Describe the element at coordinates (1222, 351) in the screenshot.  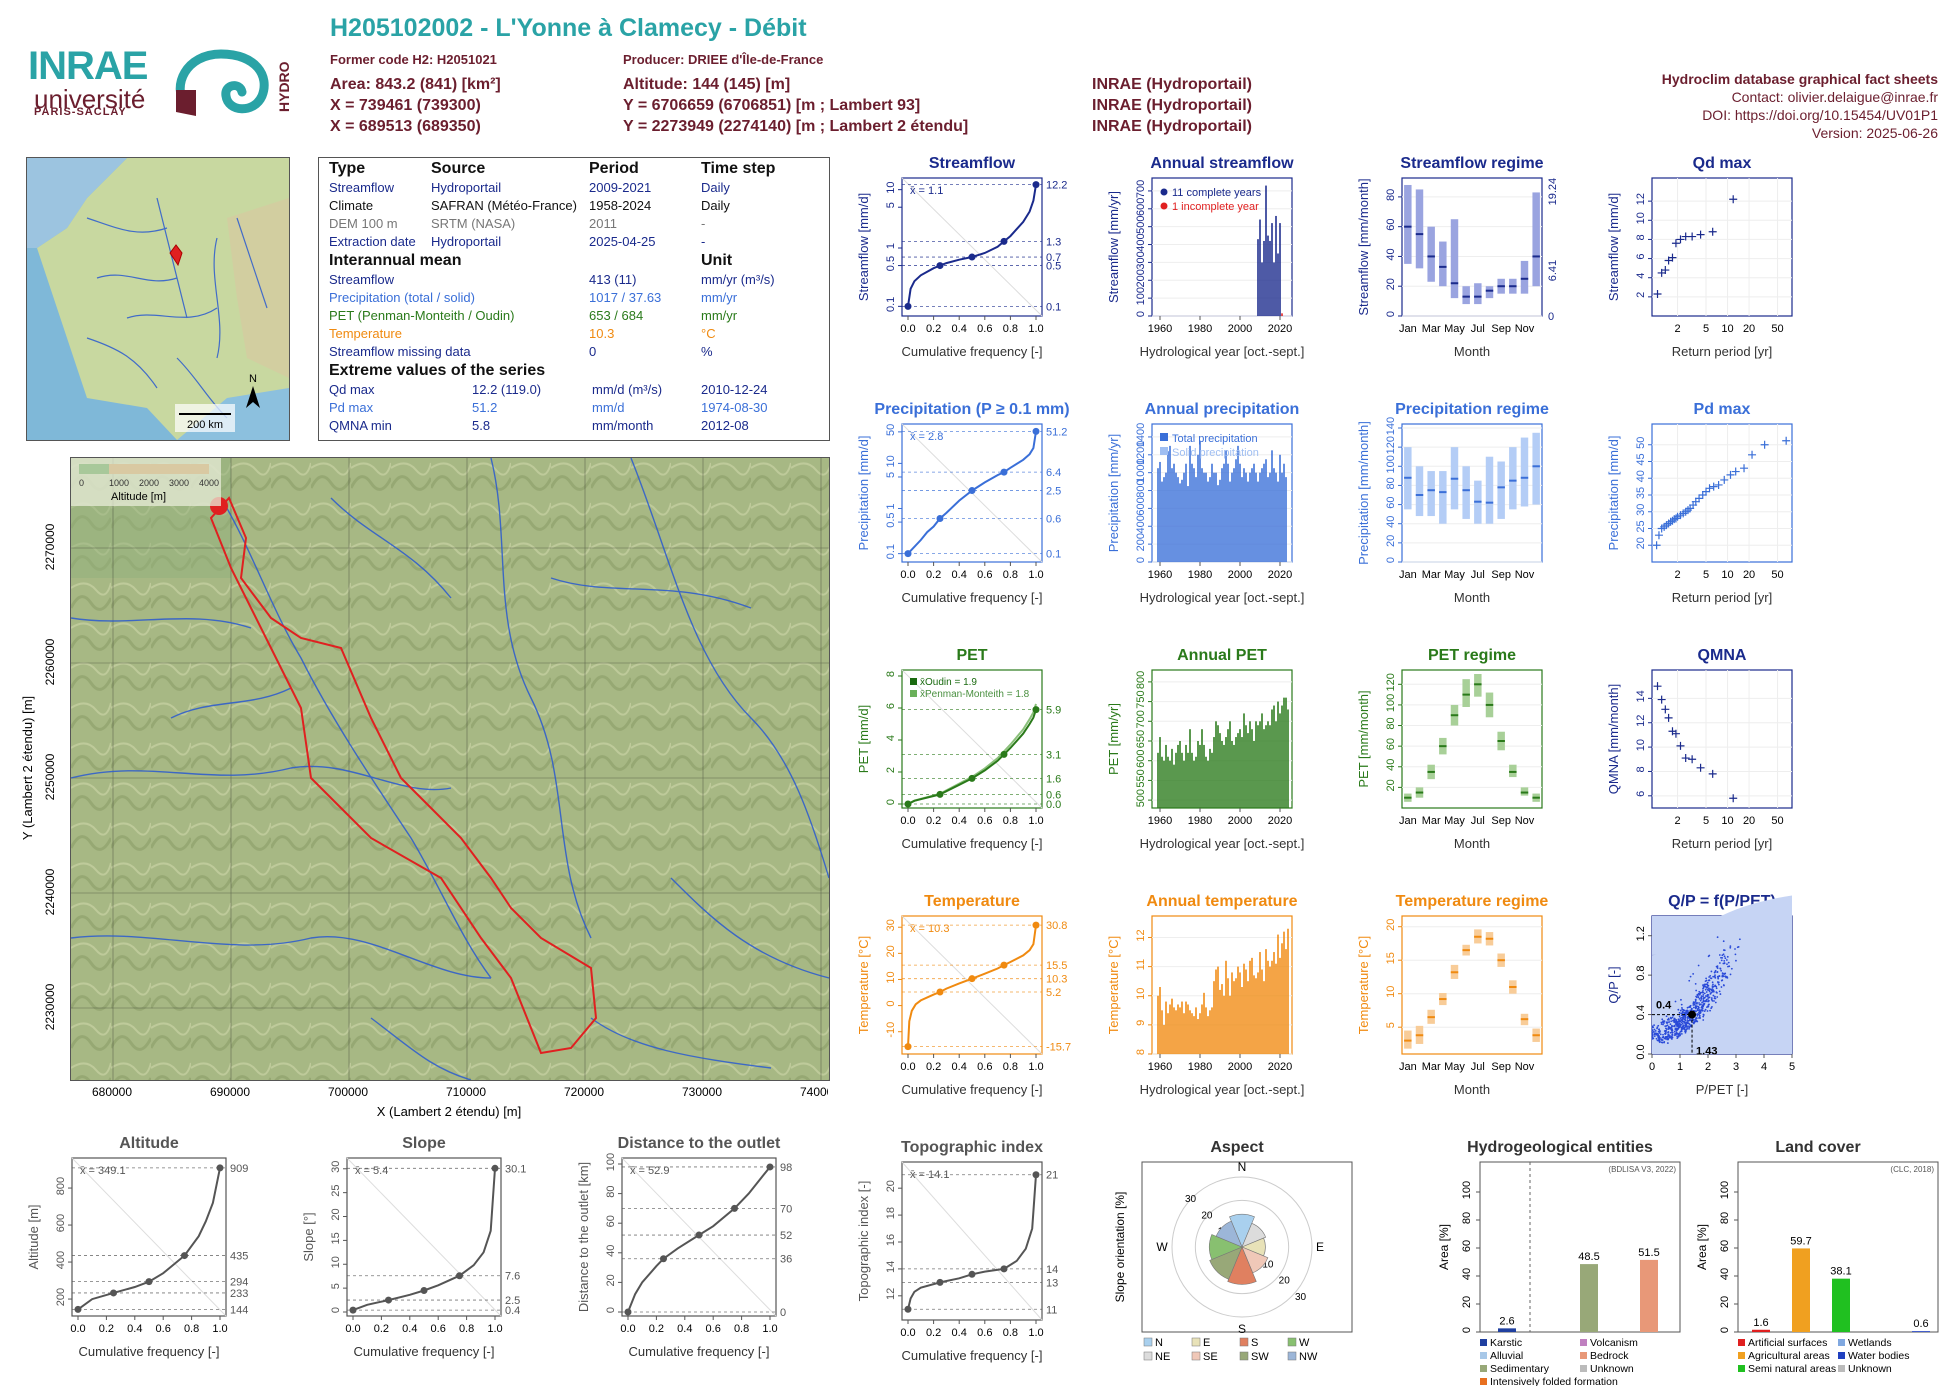
I see `x-axis-label: Hydrological year [oct.-sept.]` at that location.